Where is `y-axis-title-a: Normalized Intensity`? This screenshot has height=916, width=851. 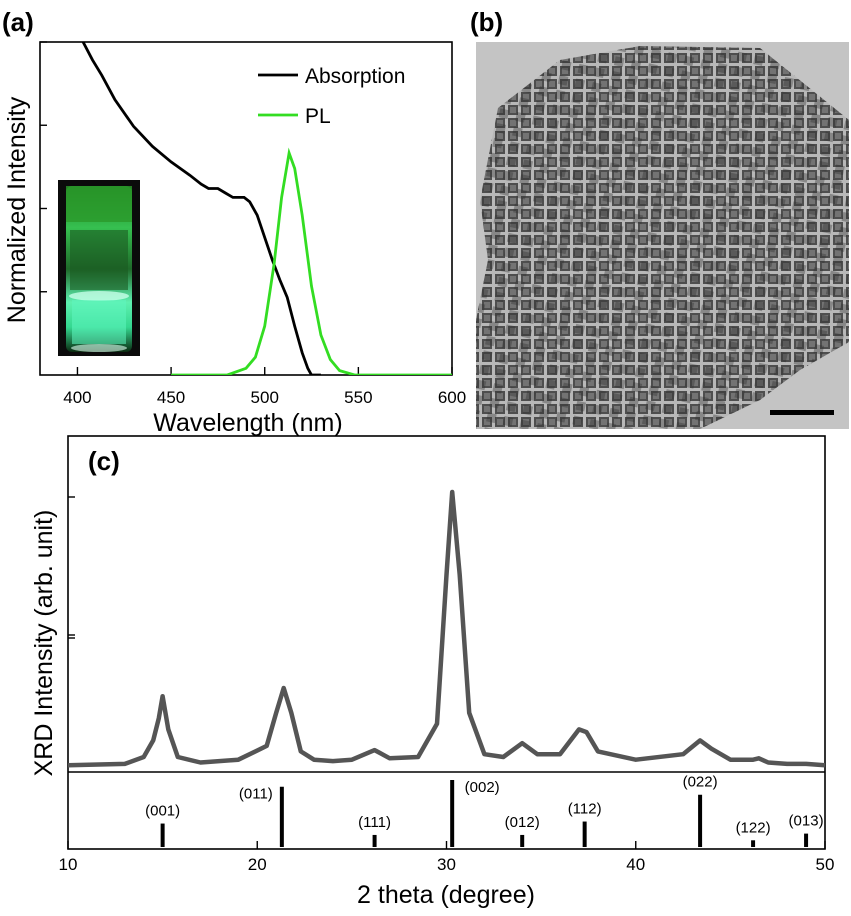
y-axis-title-a: Normalized Intensity is located at coordinates (17, 209).